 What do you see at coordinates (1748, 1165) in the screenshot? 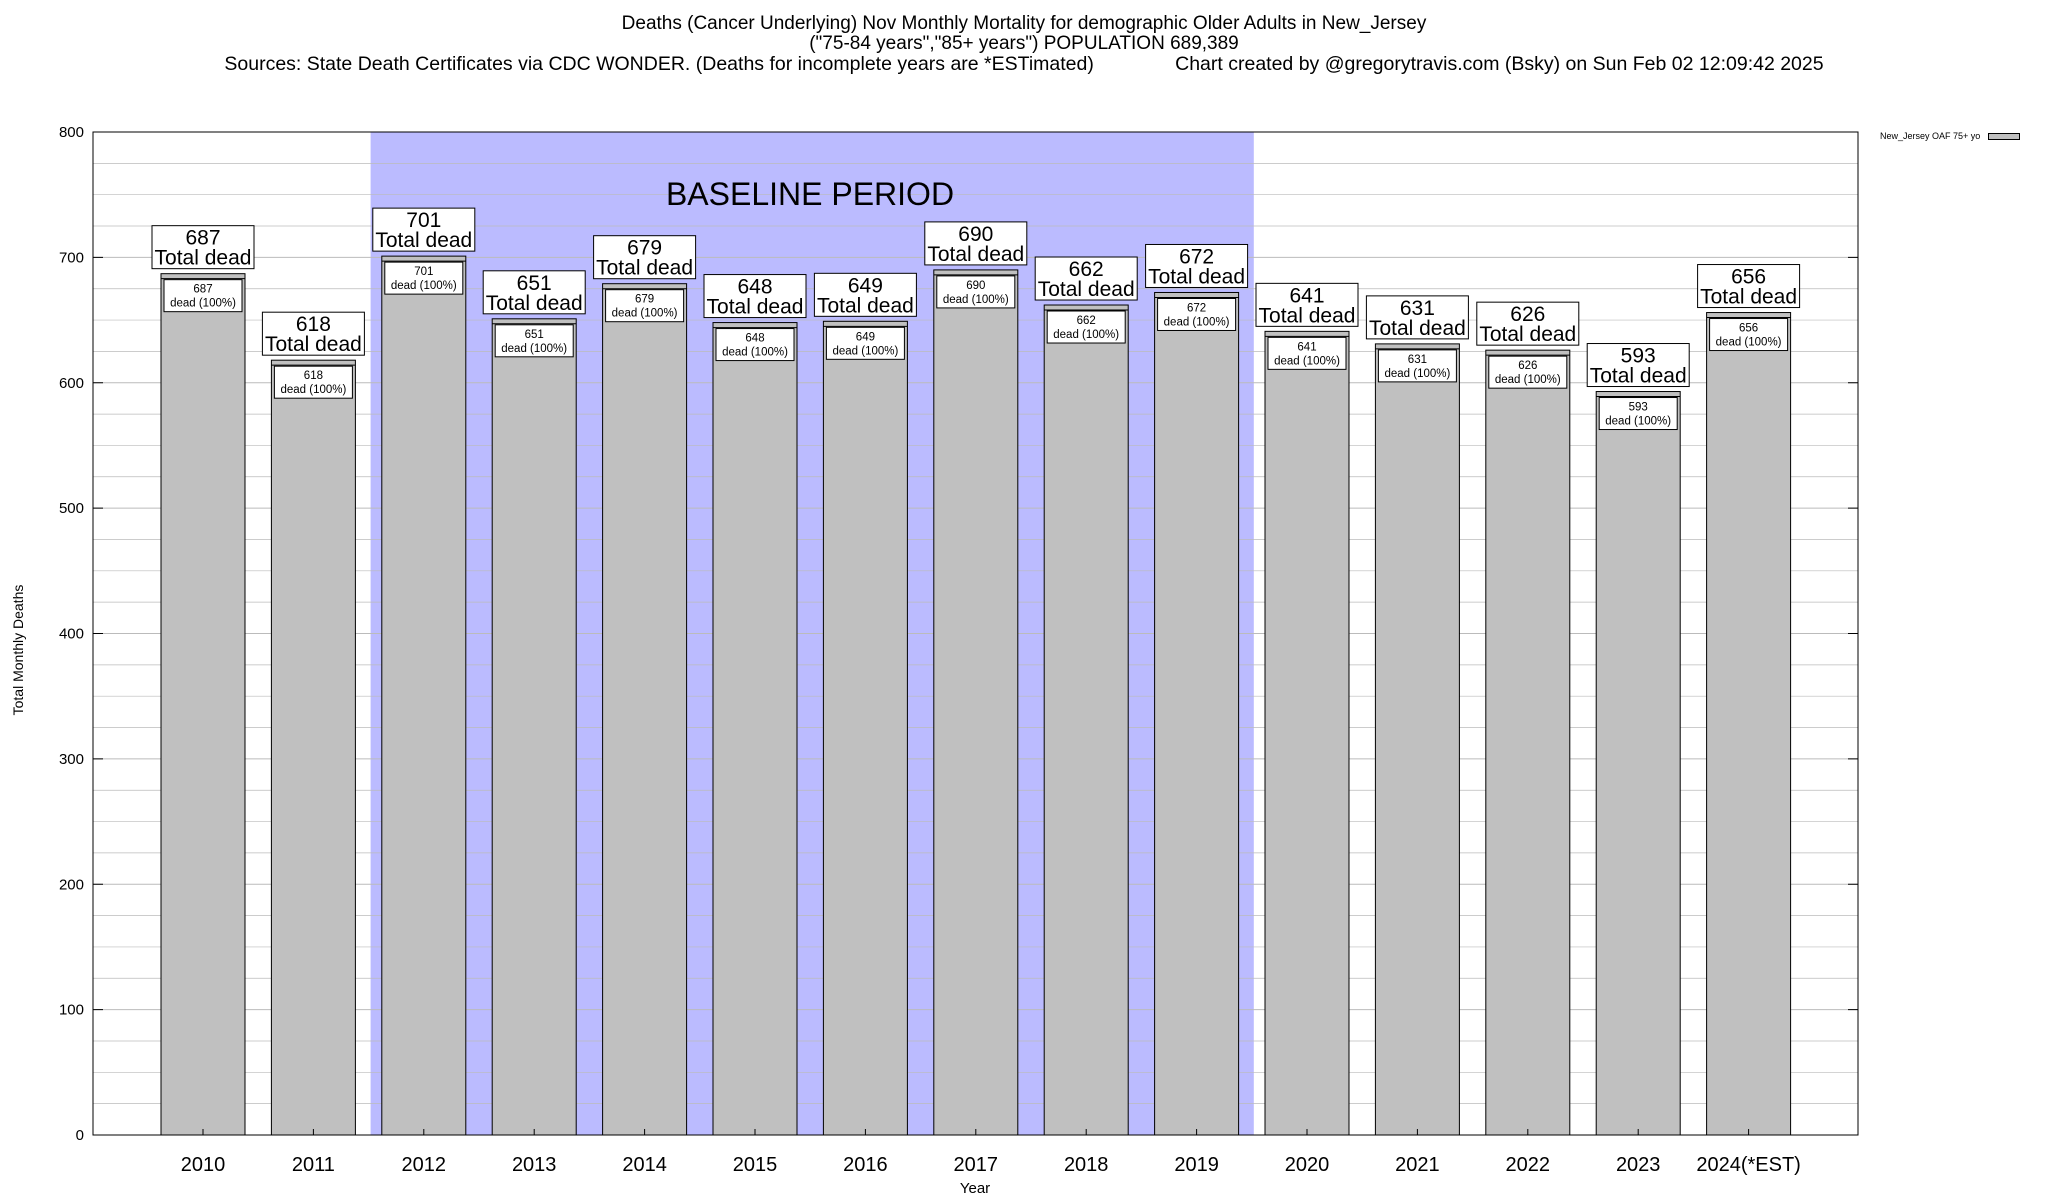
I see `x-tick-label: 2024(*EST)` at bounding box center [1748, 1165].